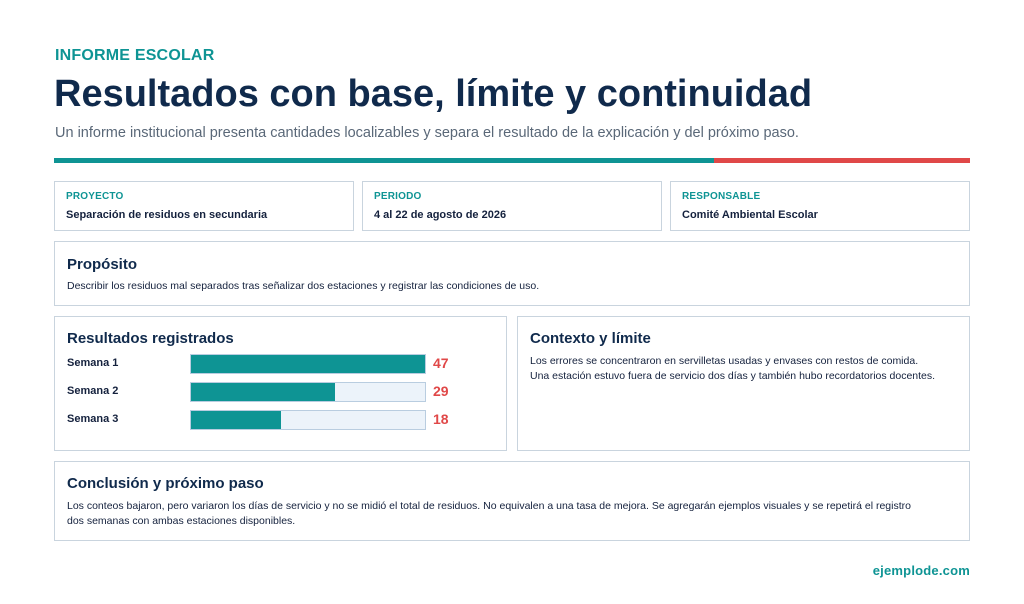 This screenshot has width=1024, height=604. I want to click on bar-row: Semana 3 18, so click(267, 420).